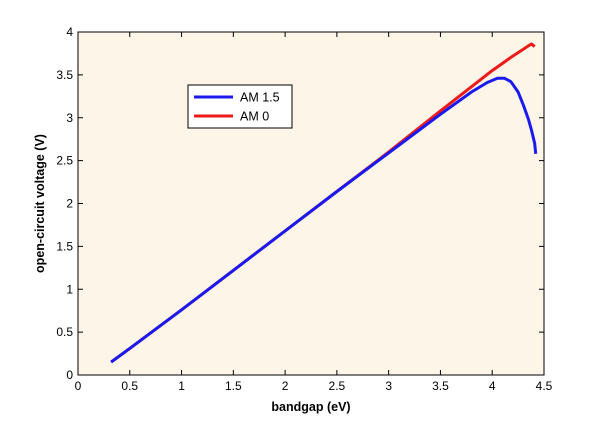  I want to click on x-tick-label: 3, so click(388, 386).